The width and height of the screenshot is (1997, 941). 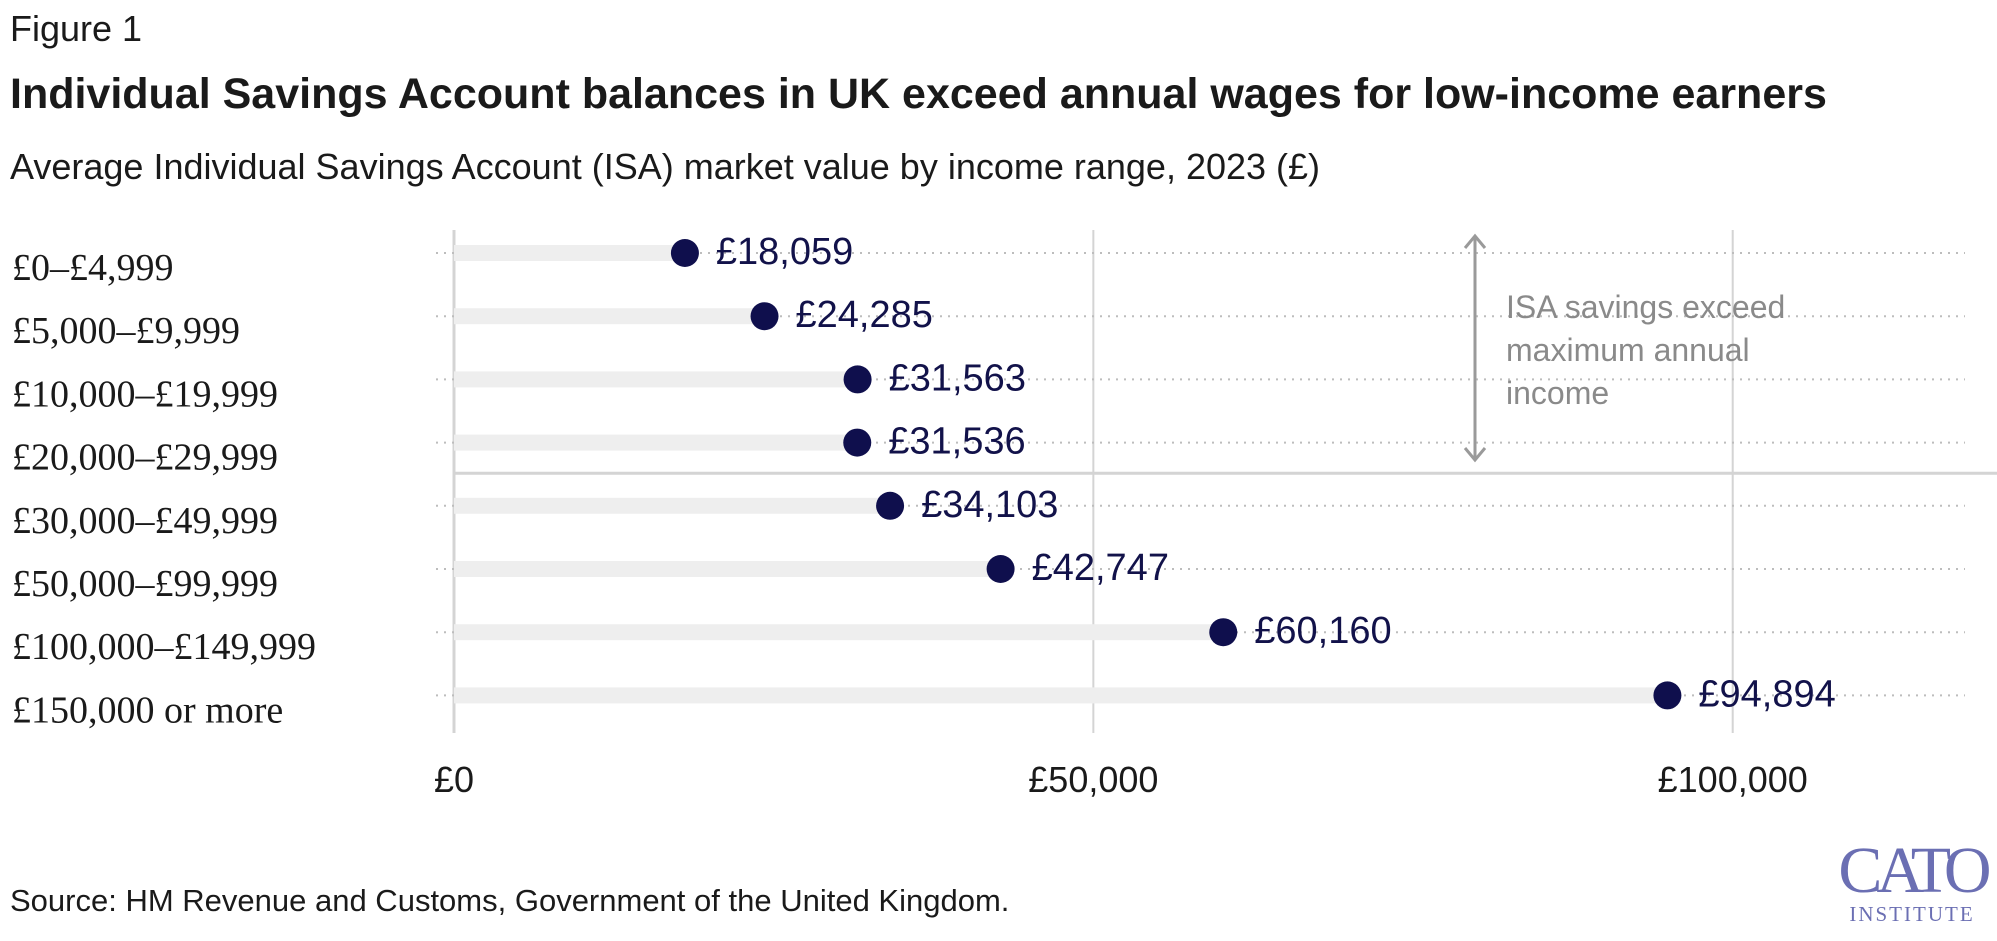 What do you see at coordinates (164, 647) in the screenshot?
I see `category-label: £100,000–£149,999` at bounding box center [164, 647].